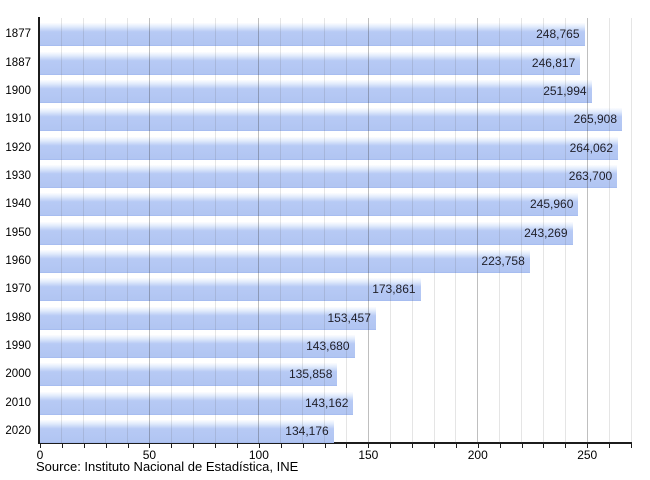 The height and width of the screenshot is (480, 650). I want to click on value-label: 143,680, so click(328, 346).